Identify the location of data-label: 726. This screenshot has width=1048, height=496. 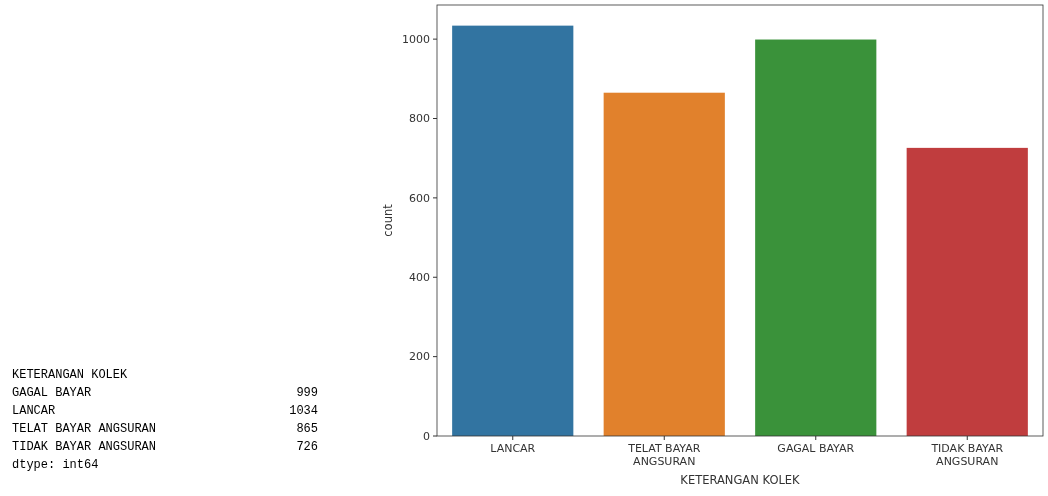
(307, 447).